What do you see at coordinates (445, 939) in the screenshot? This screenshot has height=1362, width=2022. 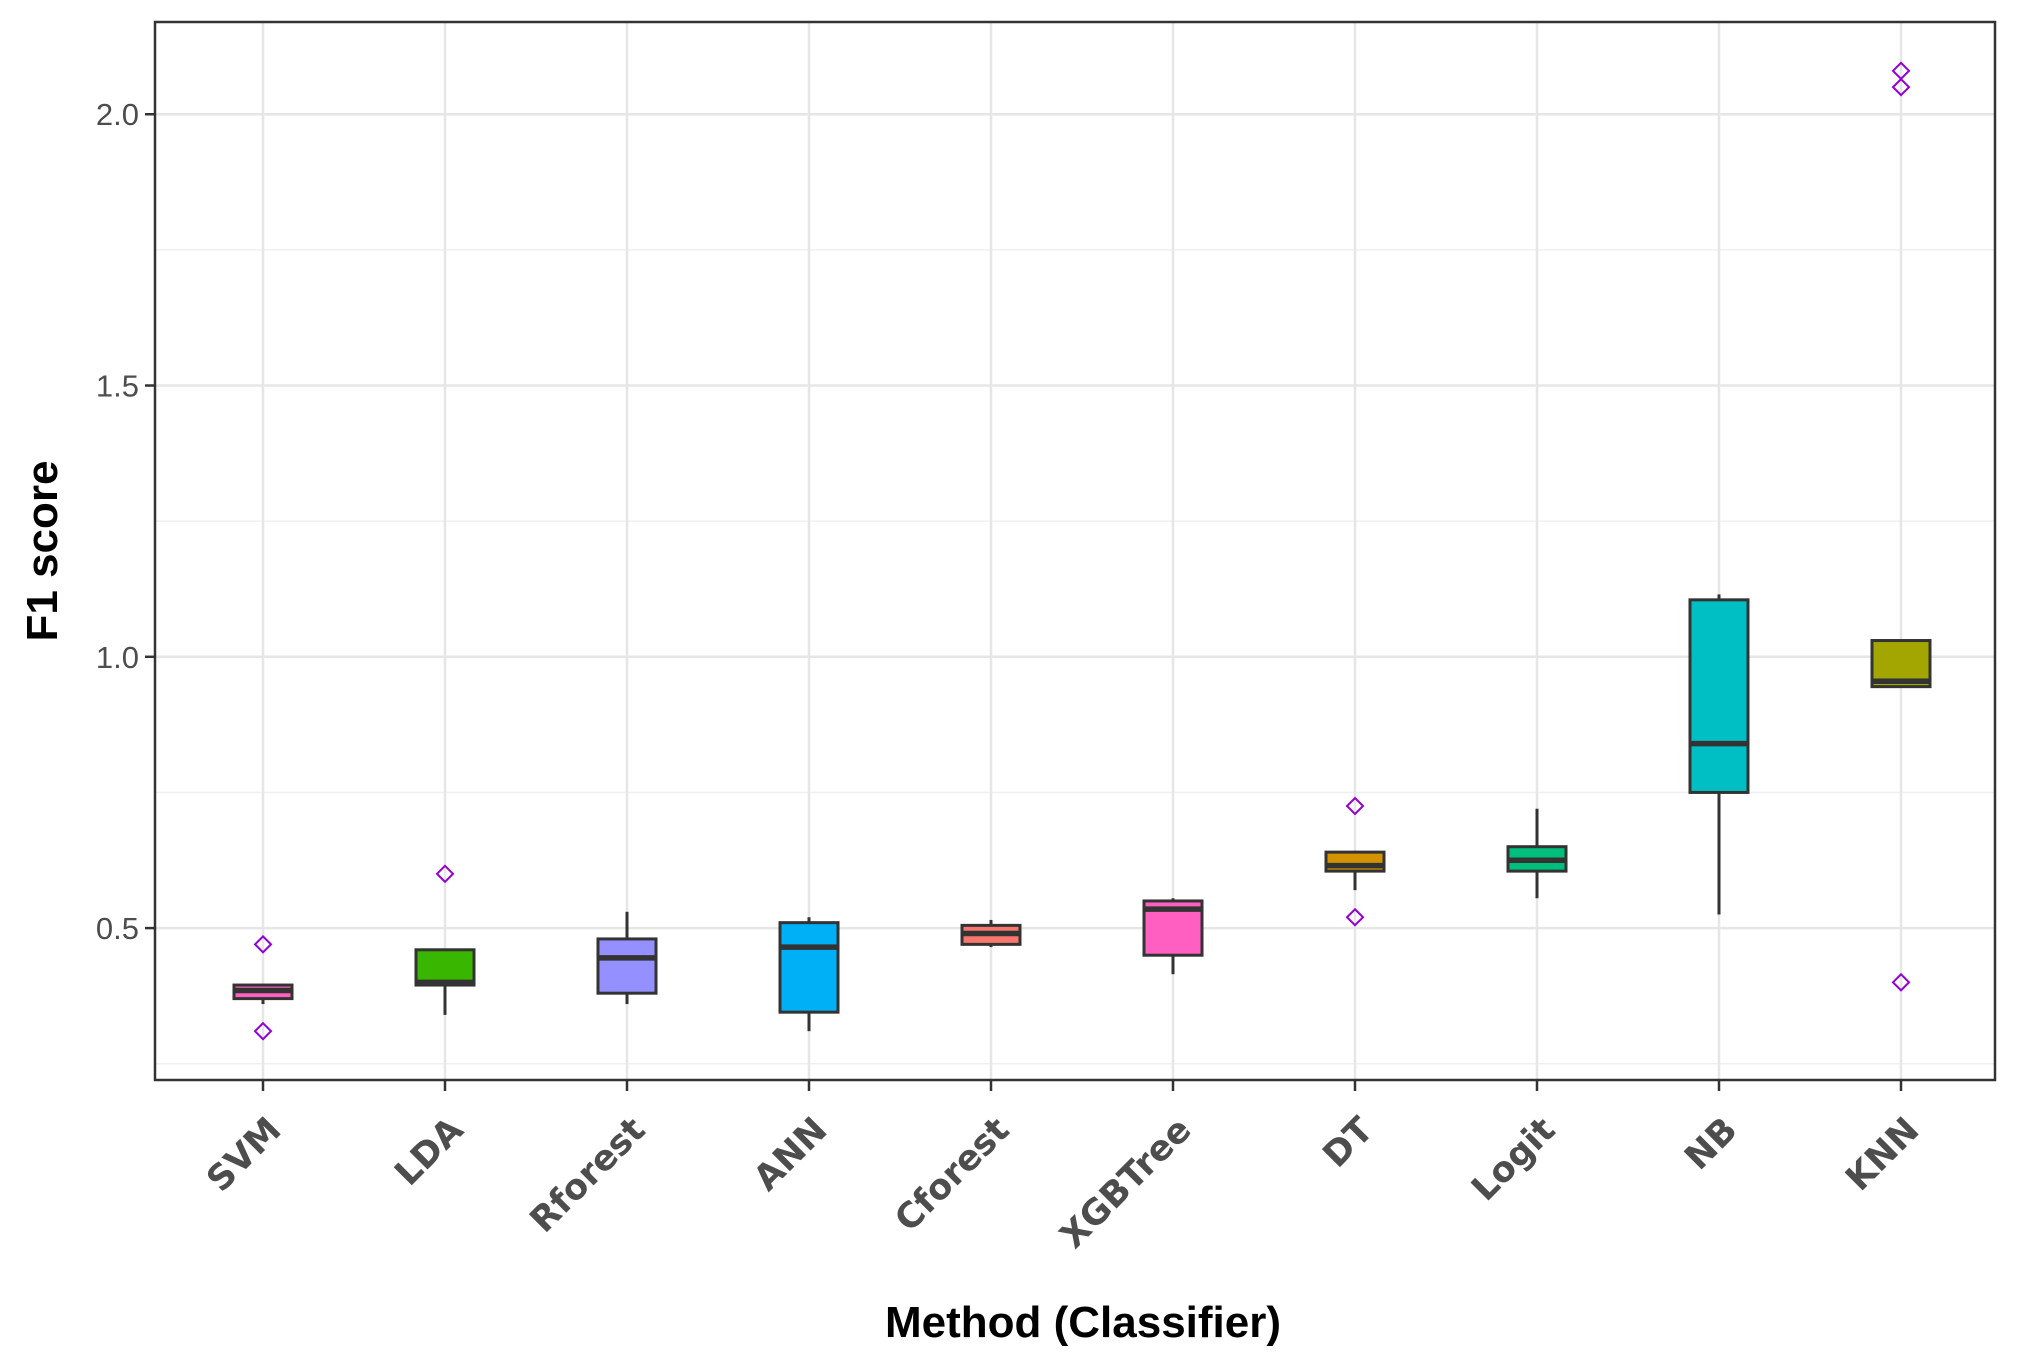 I see `box-lda` at bounding box center [445, 939].